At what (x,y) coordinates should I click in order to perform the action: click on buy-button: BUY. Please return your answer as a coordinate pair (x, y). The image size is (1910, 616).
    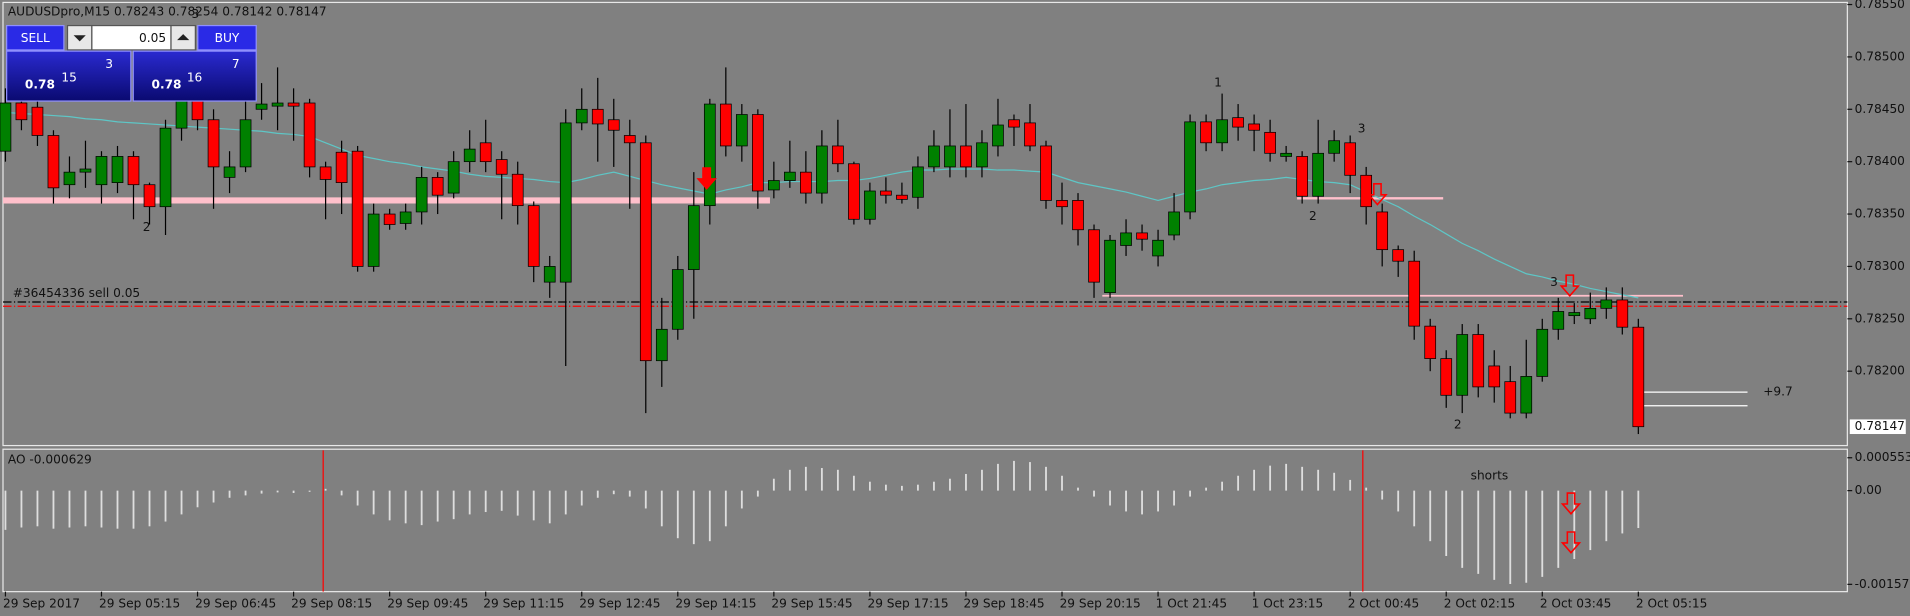
    Looking at the image, I should click on (227, 37).